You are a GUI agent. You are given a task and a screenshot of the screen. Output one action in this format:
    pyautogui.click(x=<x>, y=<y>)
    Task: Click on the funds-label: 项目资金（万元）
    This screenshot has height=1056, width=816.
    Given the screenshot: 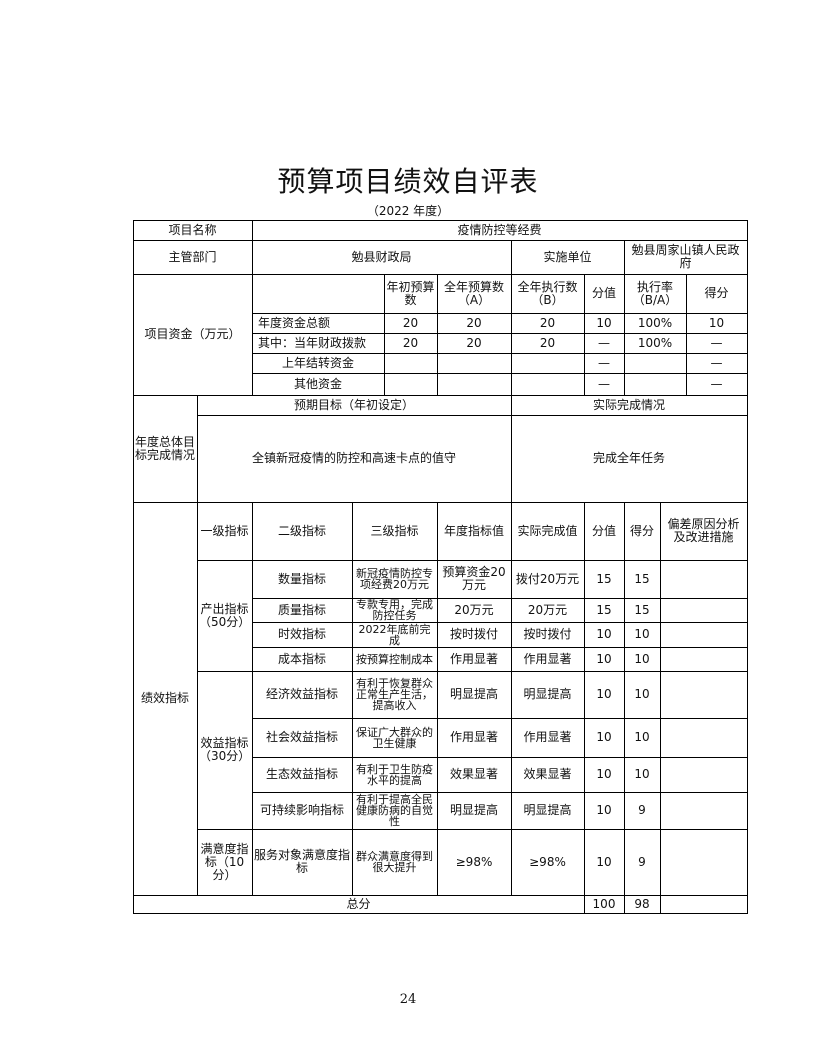 What is the action you would take?
    pyautogui.click(x=193, y=335)
    